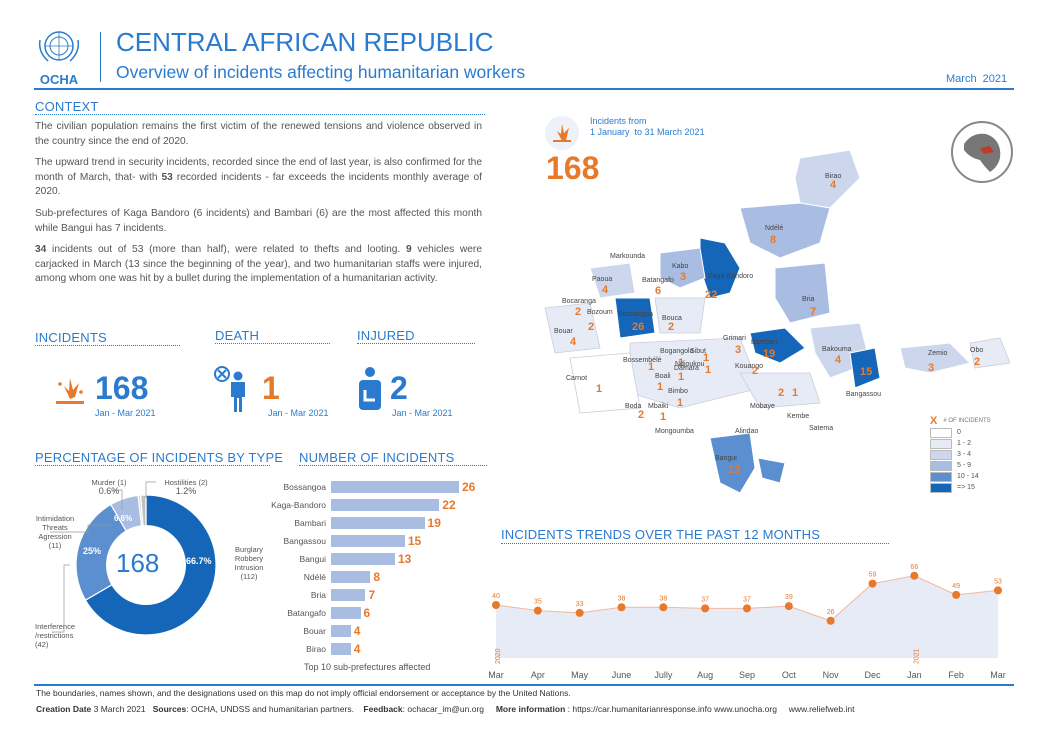 Image resolution: width=1048 pixels, height=741 pixels. Describe the element at coordinates (123, 518) in the screenshot. I see `pie-pct-intimidation: 6.6%` at that location.